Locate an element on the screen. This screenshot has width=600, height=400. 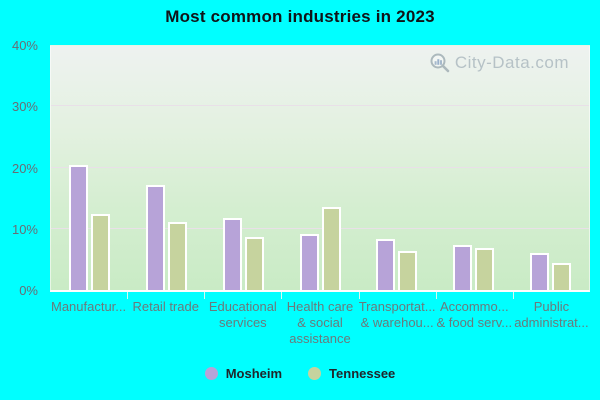
chart-title: Most common industries in 2023 is located at coordinates (300, 16).